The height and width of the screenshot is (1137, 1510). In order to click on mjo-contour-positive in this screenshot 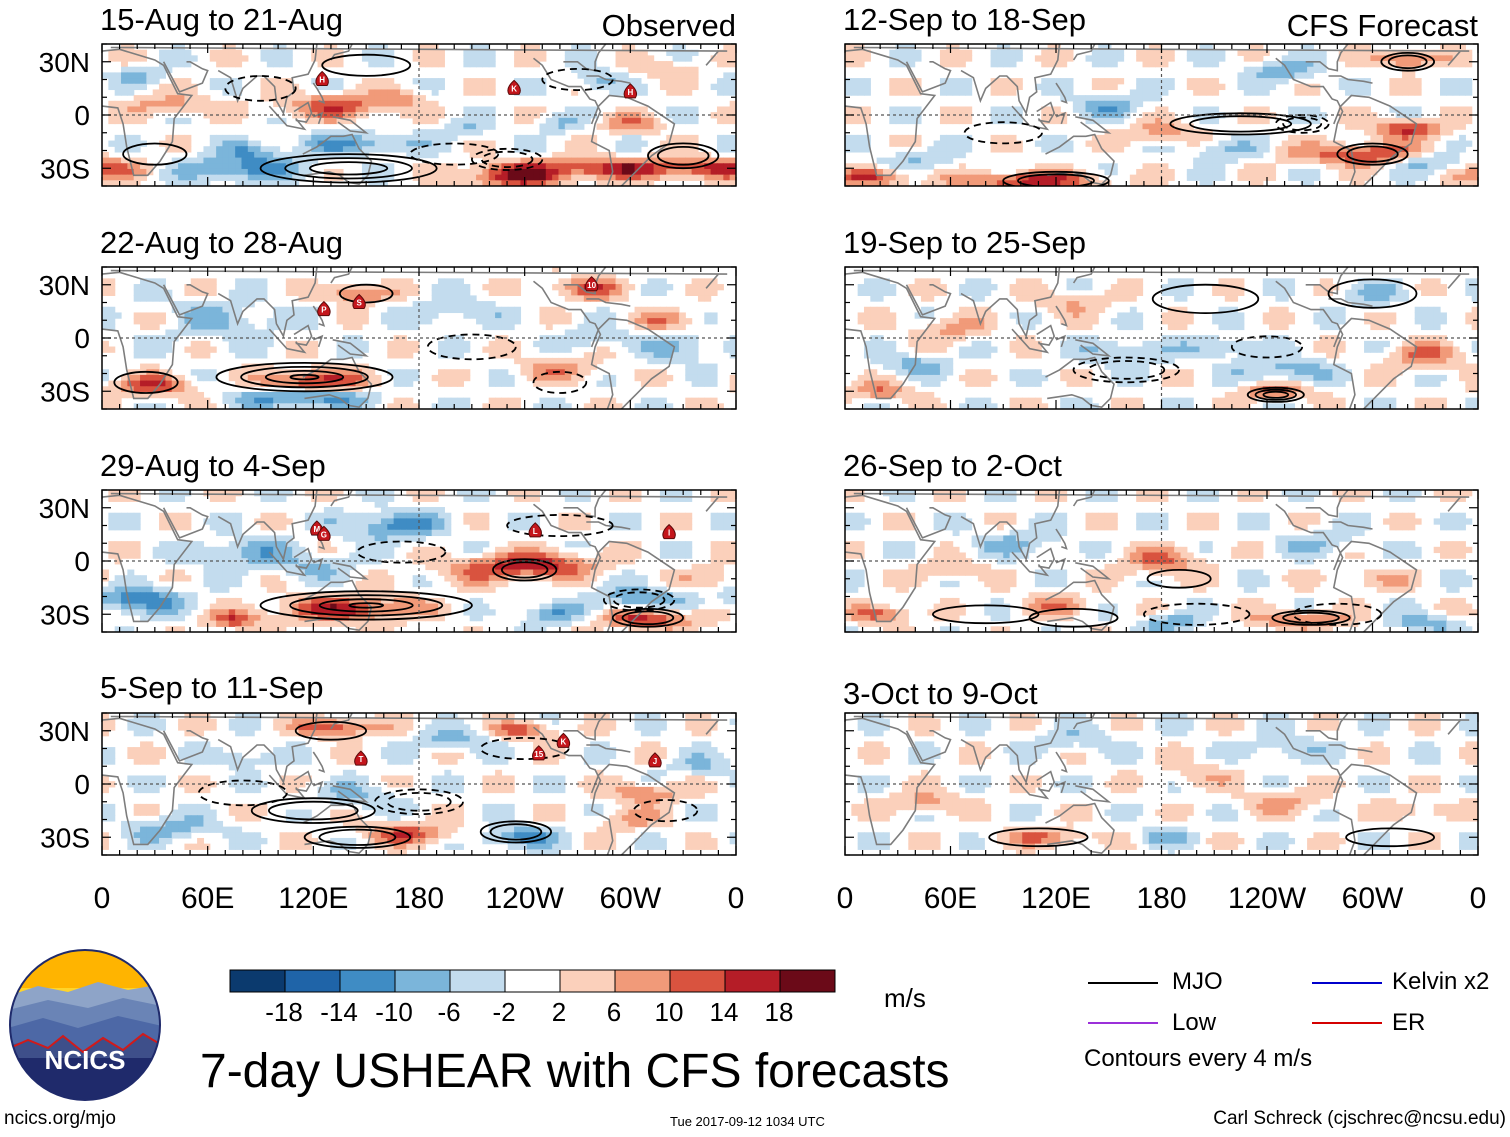, I will do `click(683, 156)`.